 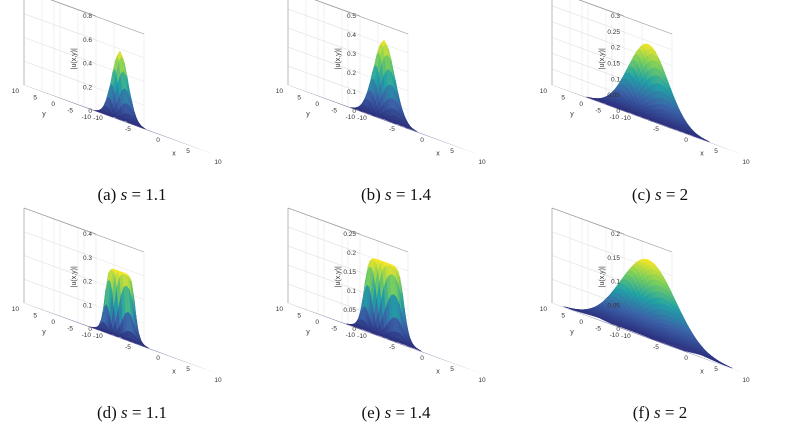 I want to click on caption-e: (e) s = 1.4, so click(x=396, y=413).